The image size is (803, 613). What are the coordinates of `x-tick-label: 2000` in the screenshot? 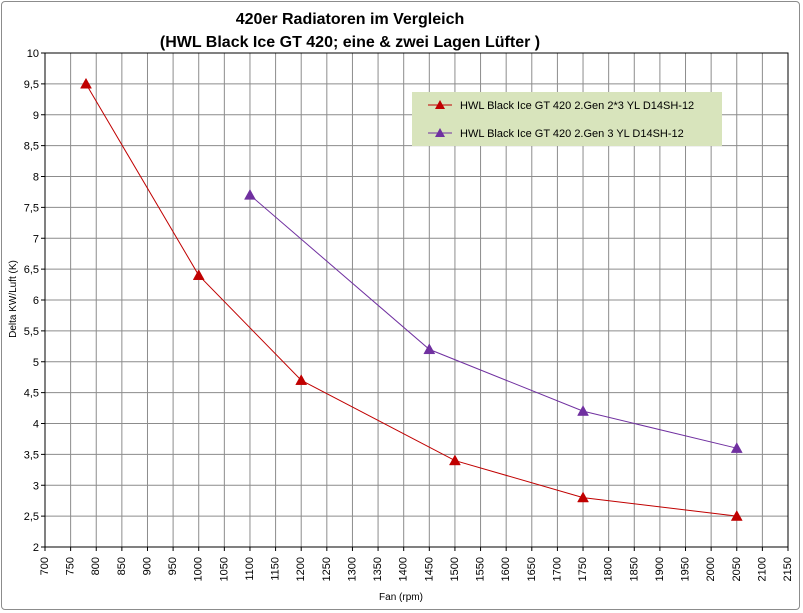 It's located at (711, 569).